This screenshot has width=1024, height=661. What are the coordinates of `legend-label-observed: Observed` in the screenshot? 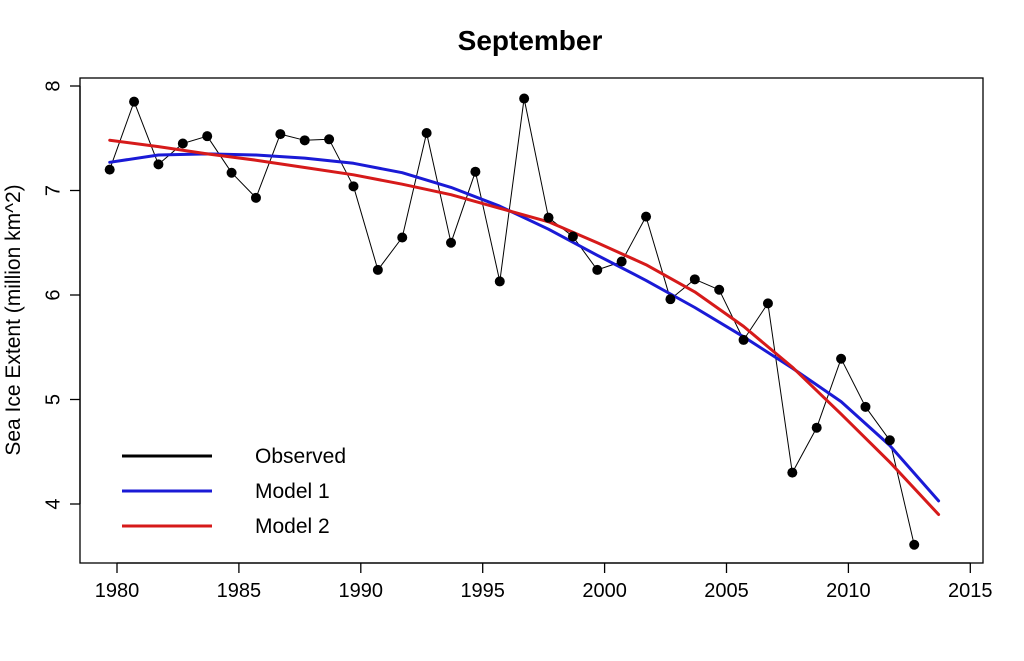 It's located at (300, 456).